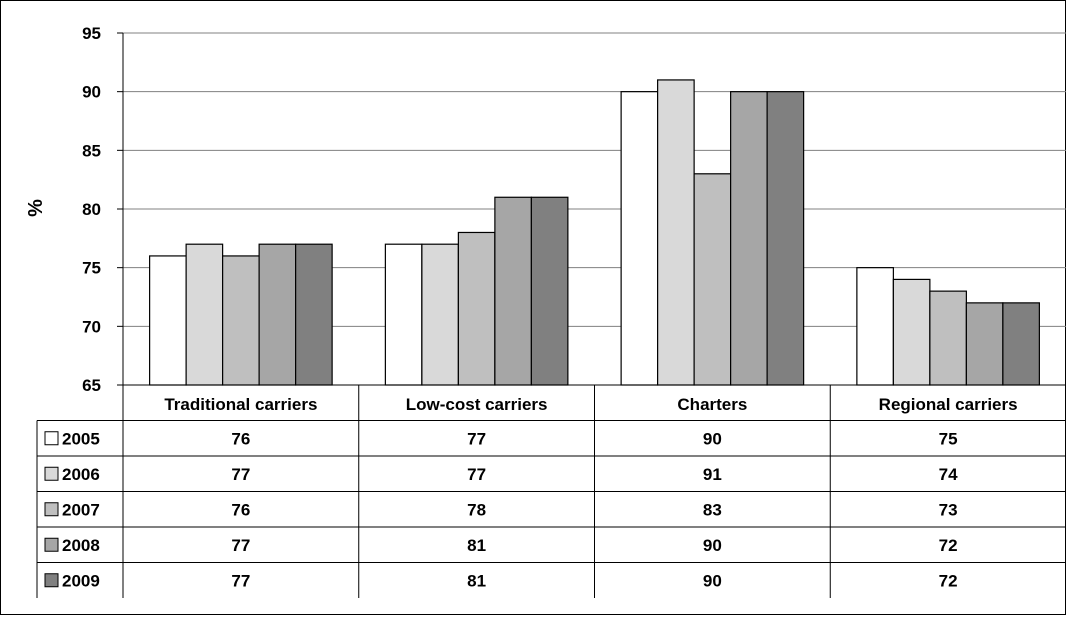 Image resolution: width=1066 pixels, height=620 pixels. Describe the element at coordinates (91, 385) in the screenshot. I see `y-tick-label: 65` at that location.